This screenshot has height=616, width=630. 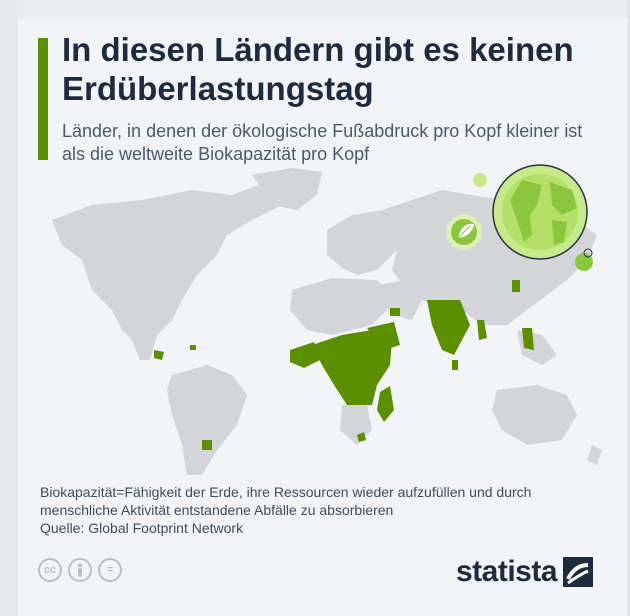 I want to click on myanmar-highlight, so click(x=482, y=330).